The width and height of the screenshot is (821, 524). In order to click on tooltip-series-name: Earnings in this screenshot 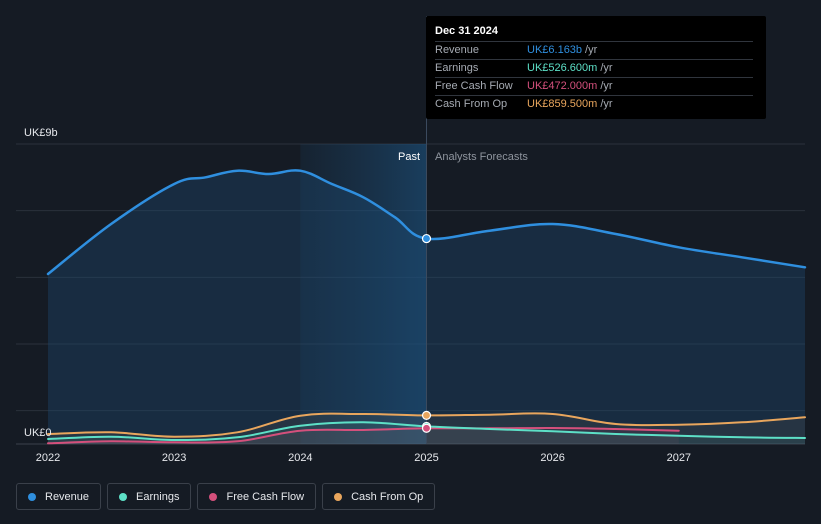, I will do `click(457, 68)`.